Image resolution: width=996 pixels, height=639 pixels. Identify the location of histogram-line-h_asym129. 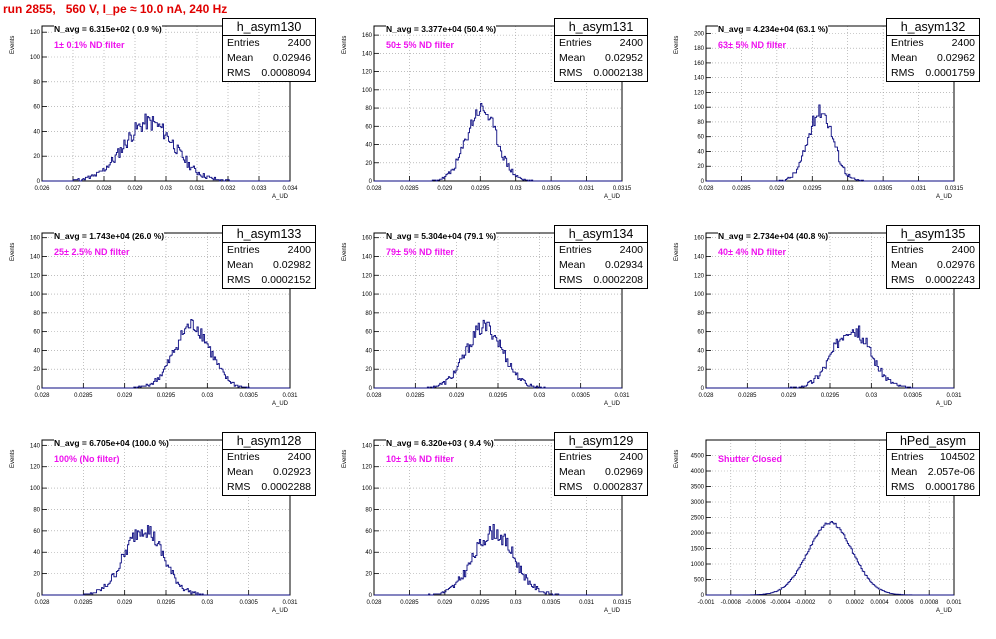
(498, 559).